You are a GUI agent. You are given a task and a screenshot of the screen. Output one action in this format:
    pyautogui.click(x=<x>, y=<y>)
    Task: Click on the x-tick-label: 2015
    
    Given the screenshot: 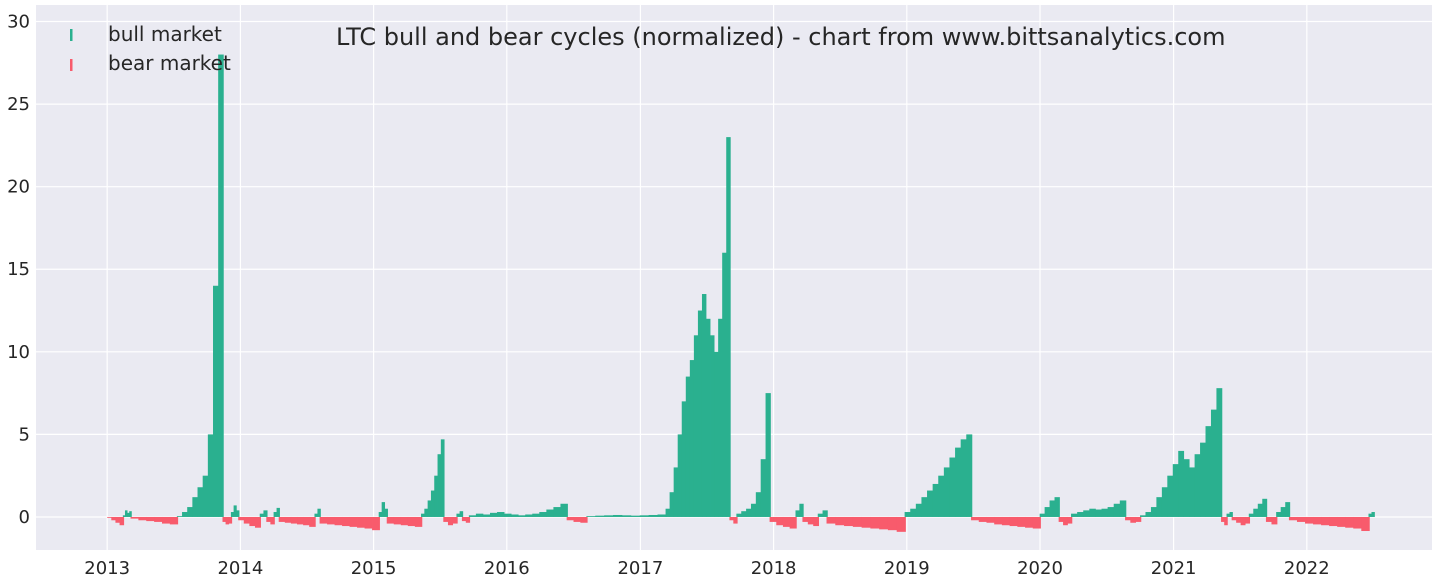 What is the action you would take?
    pyautogui.click(x=374, y=568)
    